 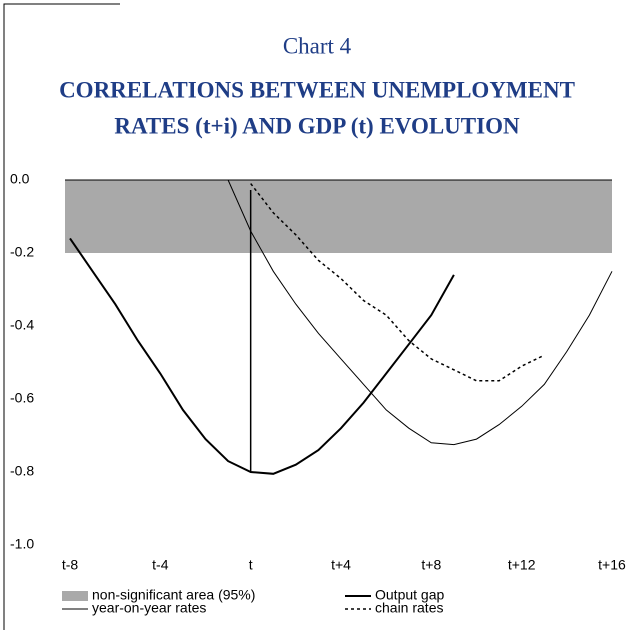 I want to click on y-tick-label: -1.0, so click(x=22, y=544).